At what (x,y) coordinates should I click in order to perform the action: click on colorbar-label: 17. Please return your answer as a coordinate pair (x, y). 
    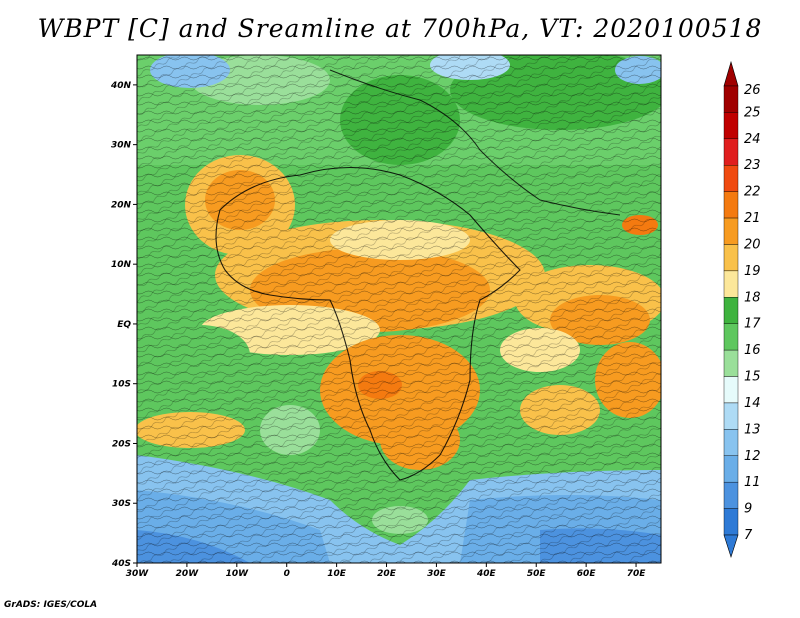
    Looking at the image, I should click on (752, 324).